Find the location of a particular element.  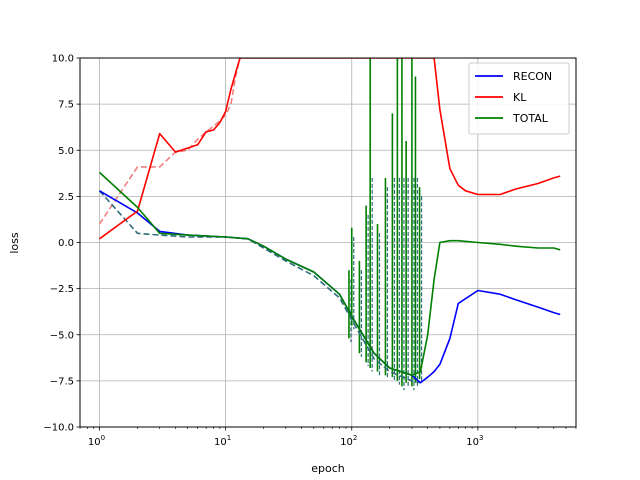

y-tick-label: −7.5 is located at coordinates (62, 381).